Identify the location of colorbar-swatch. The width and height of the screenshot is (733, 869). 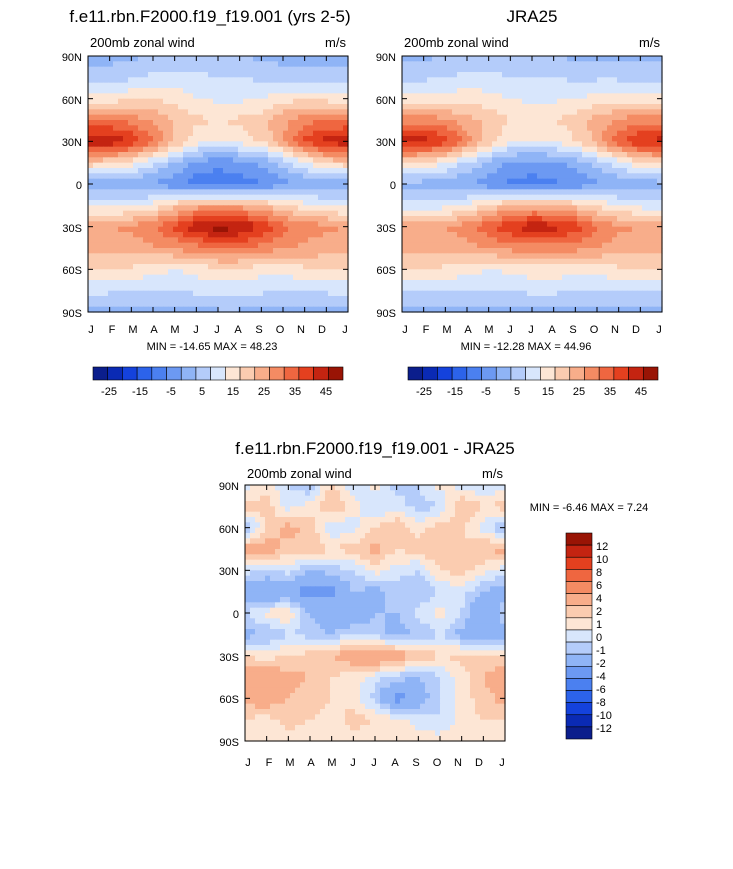
(306, 373).